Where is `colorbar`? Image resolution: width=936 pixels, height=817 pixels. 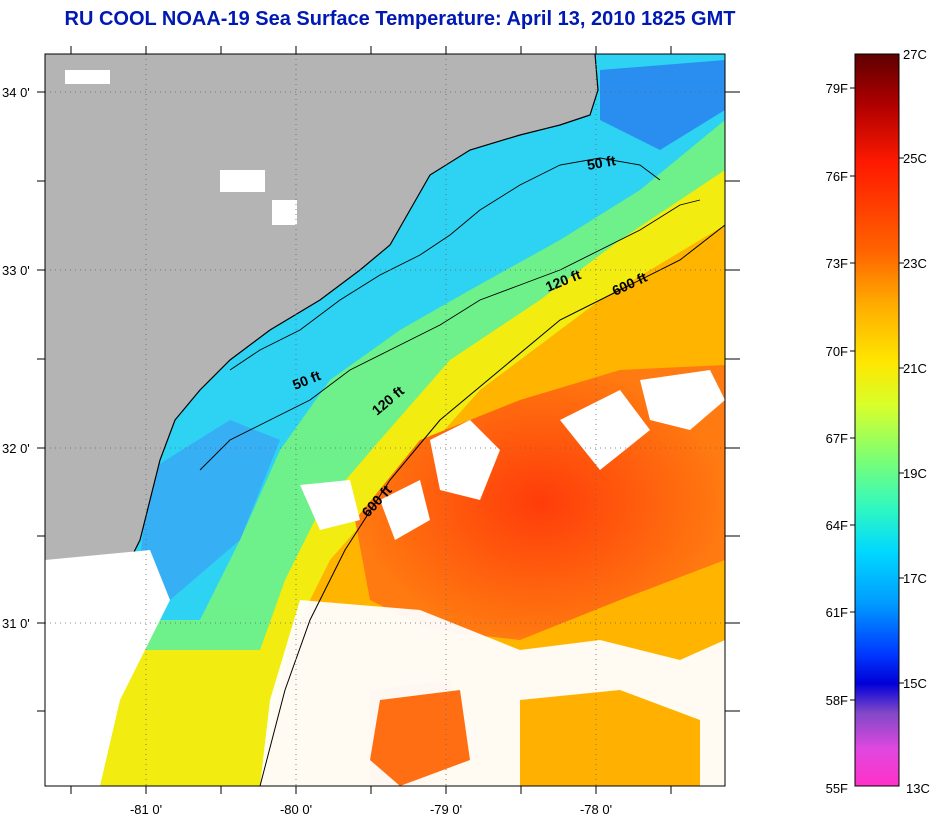
colorbar is located at coordinates (877, 420).